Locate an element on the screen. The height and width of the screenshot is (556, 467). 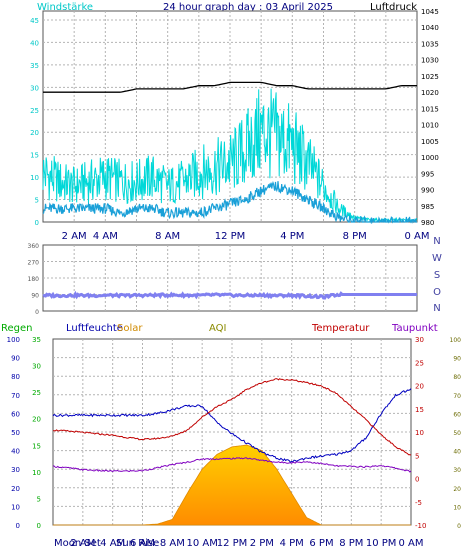
wind-tick-label: 20 is located at coordinates (34, 133).